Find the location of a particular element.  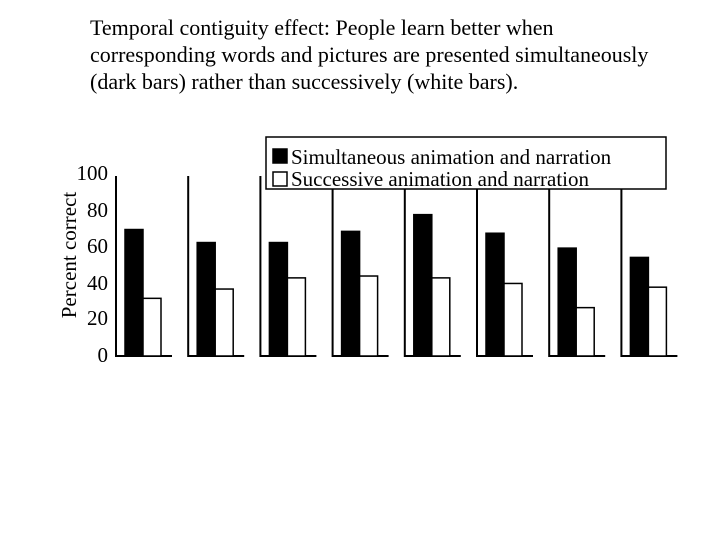

y-tick-label-0: 0 is located at coordinates (103, 355).